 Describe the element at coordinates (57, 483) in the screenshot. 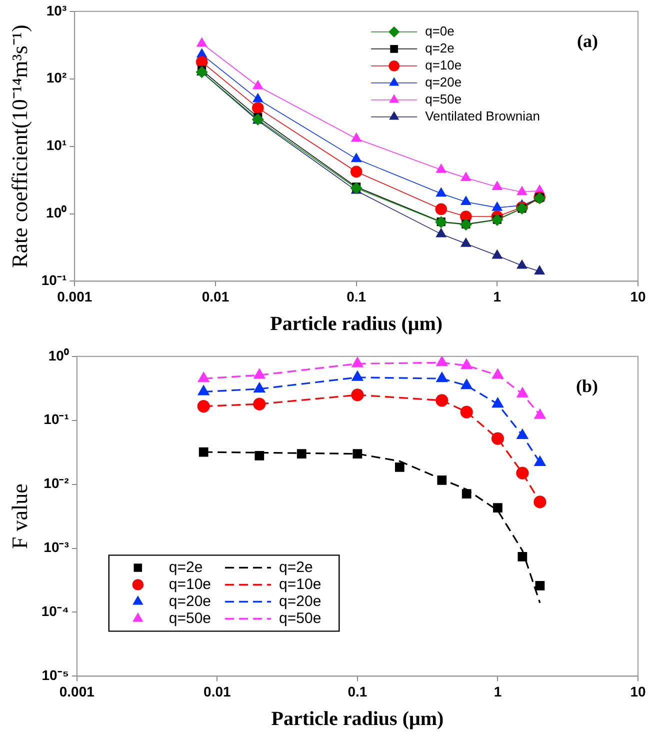

I see `y-tick-label: 10⁻²` at that location.